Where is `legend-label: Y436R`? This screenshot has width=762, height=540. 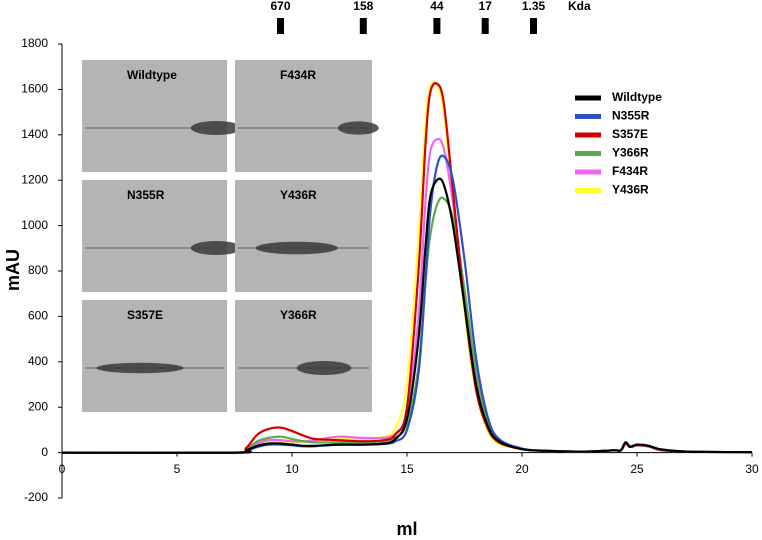 legend-label: Y436R is located at coordinates (630, 190).